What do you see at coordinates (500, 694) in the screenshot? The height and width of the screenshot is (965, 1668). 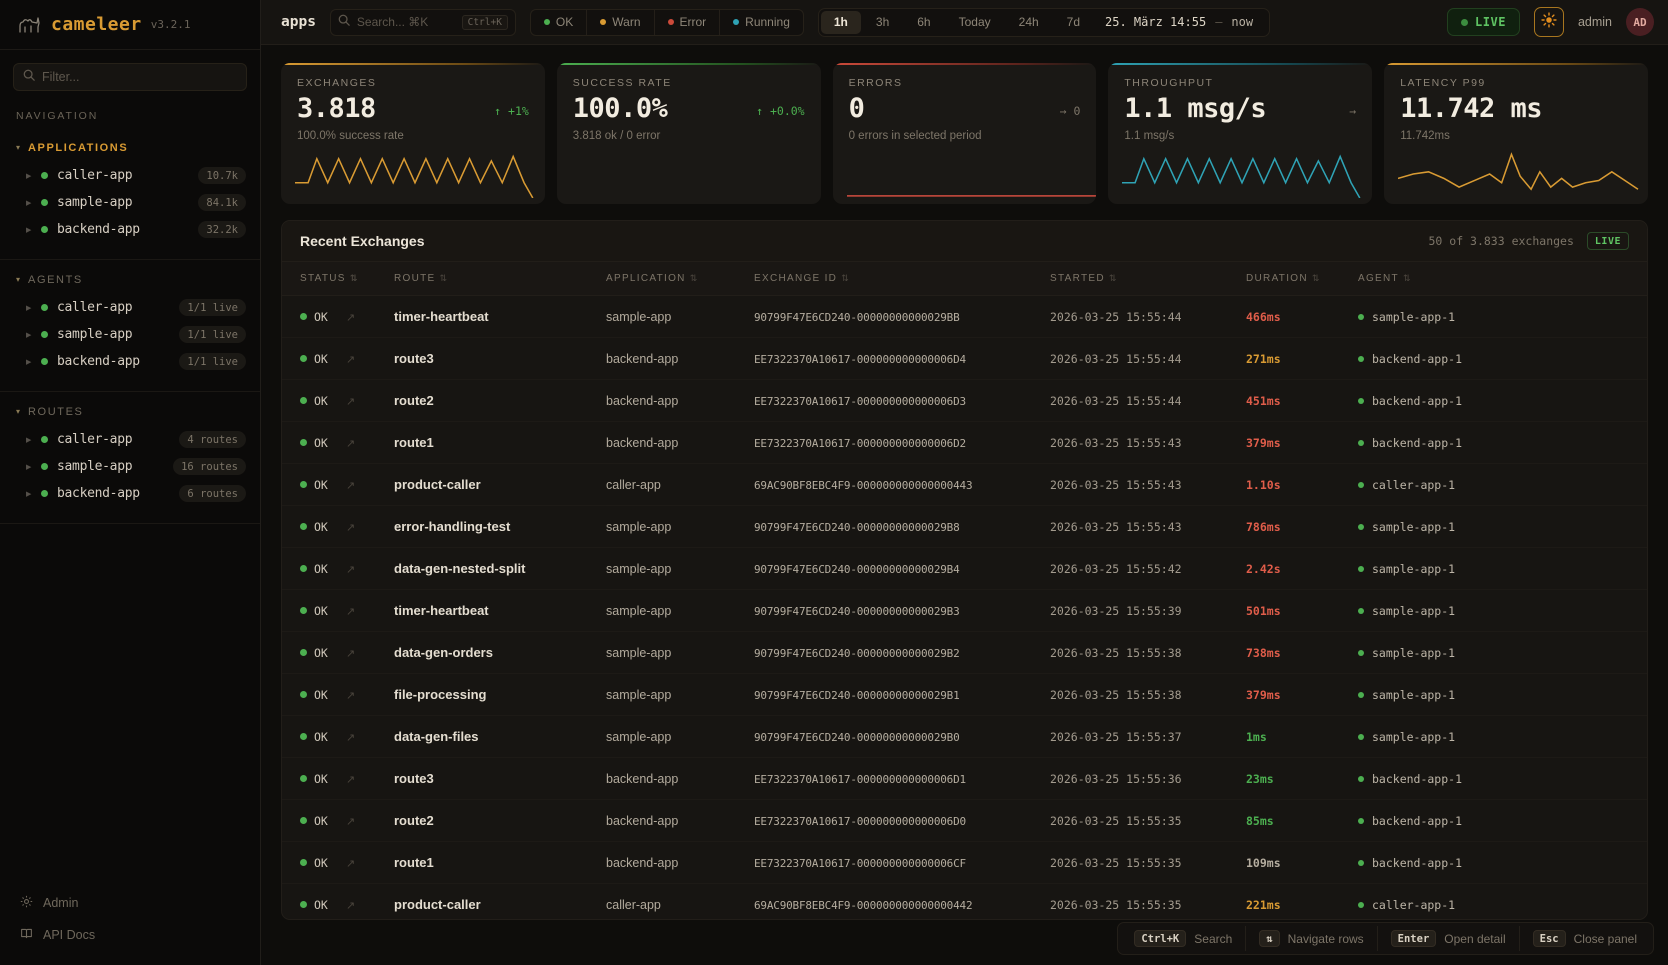 I see `cell-route: file-processing` at bounding box center [500, 694].